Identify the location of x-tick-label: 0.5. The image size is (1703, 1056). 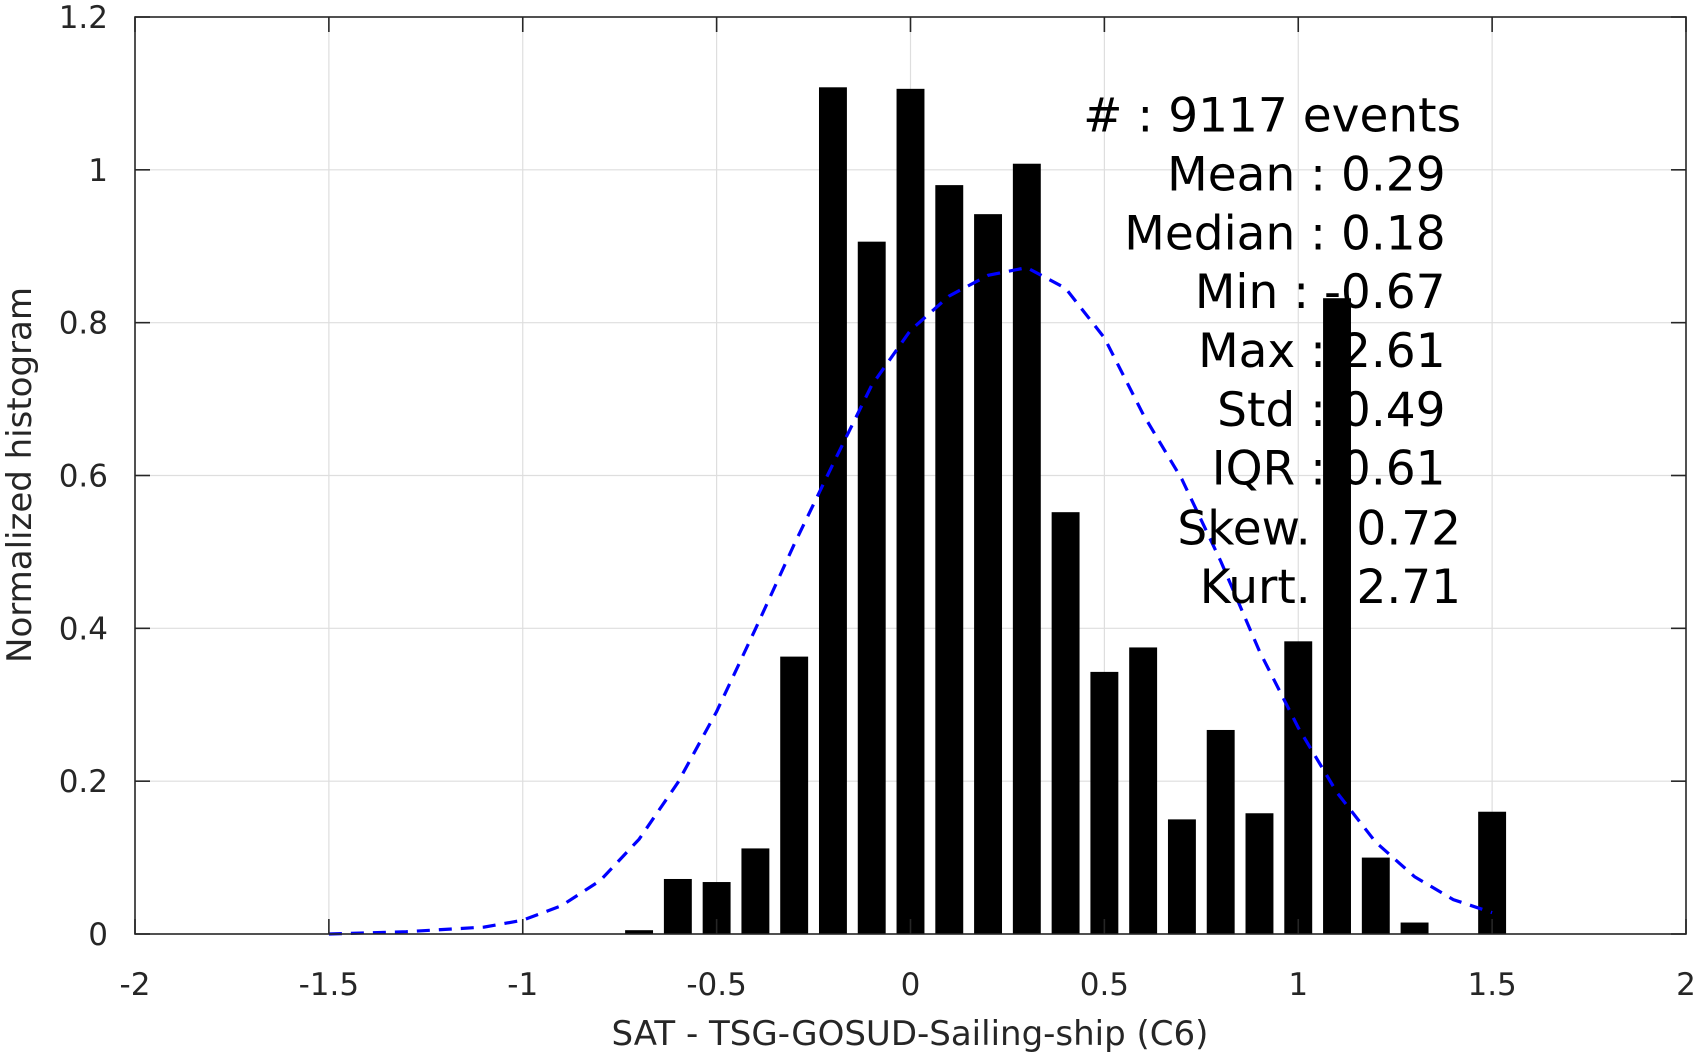
(1104, 985).